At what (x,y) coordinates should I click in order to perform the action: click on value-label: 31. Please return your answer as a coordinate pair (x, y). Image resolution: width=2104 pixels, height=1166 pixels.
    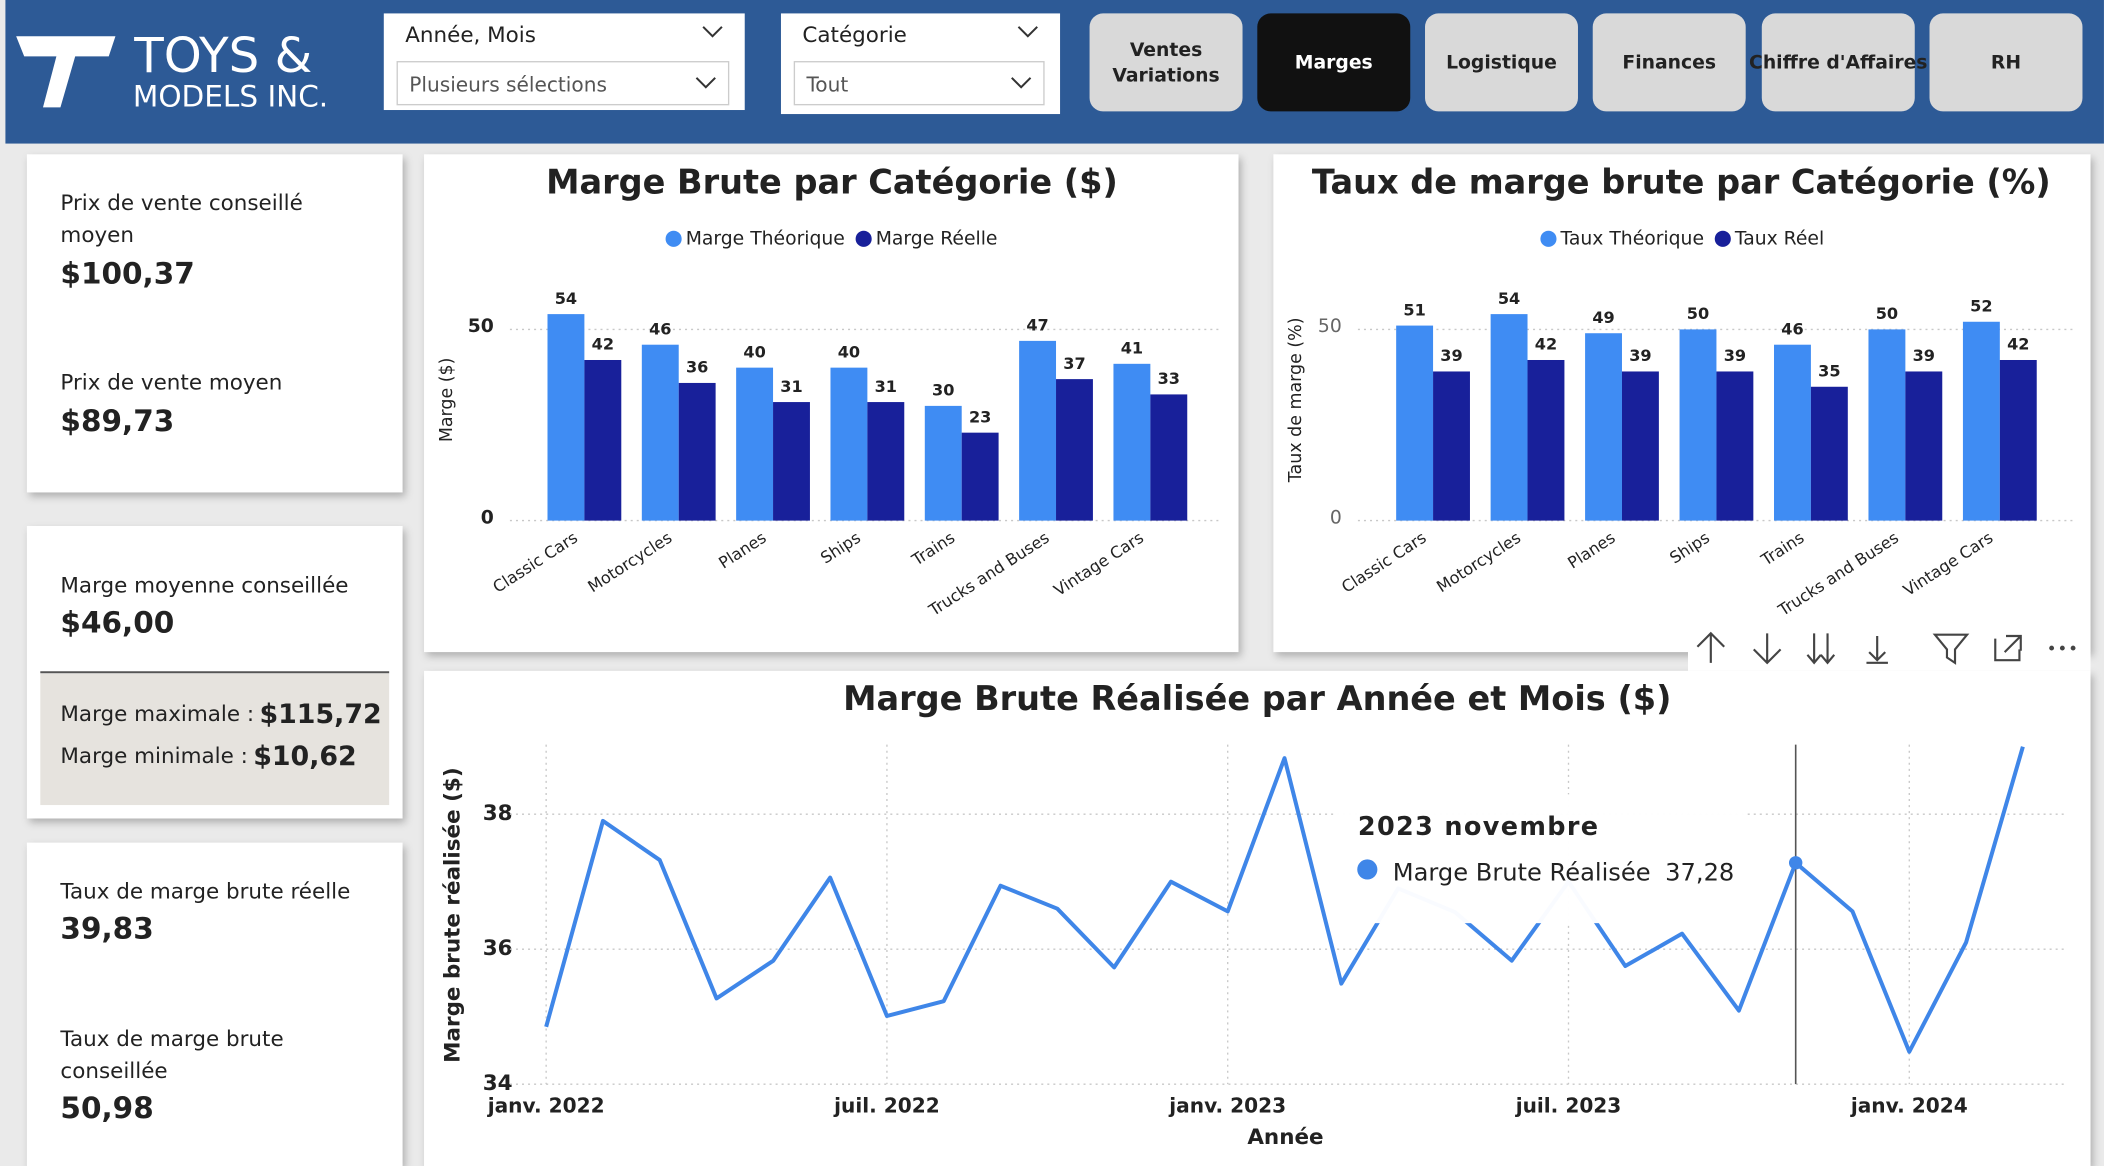
    Looking at the image, I should click on (886, 386).